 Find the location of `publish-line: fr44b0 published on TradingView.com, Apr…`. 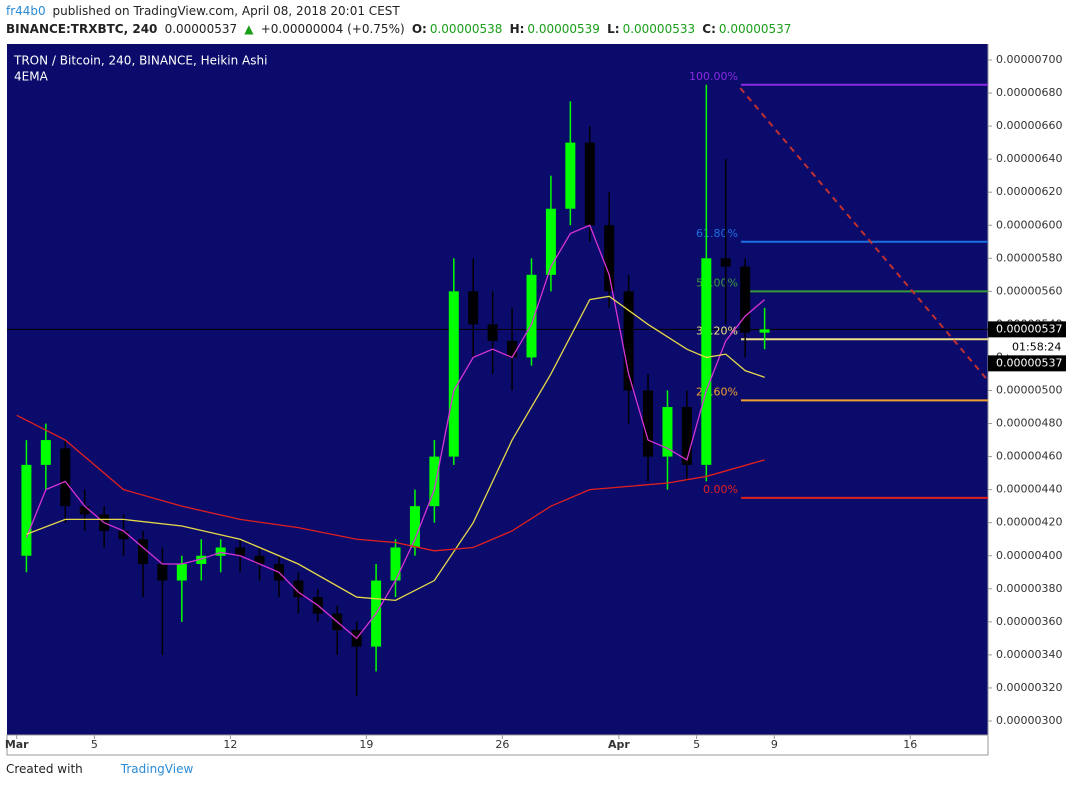

publish-line: fr44b0 published on TradingView.com, Apr… is located at coordinates (204, 11).